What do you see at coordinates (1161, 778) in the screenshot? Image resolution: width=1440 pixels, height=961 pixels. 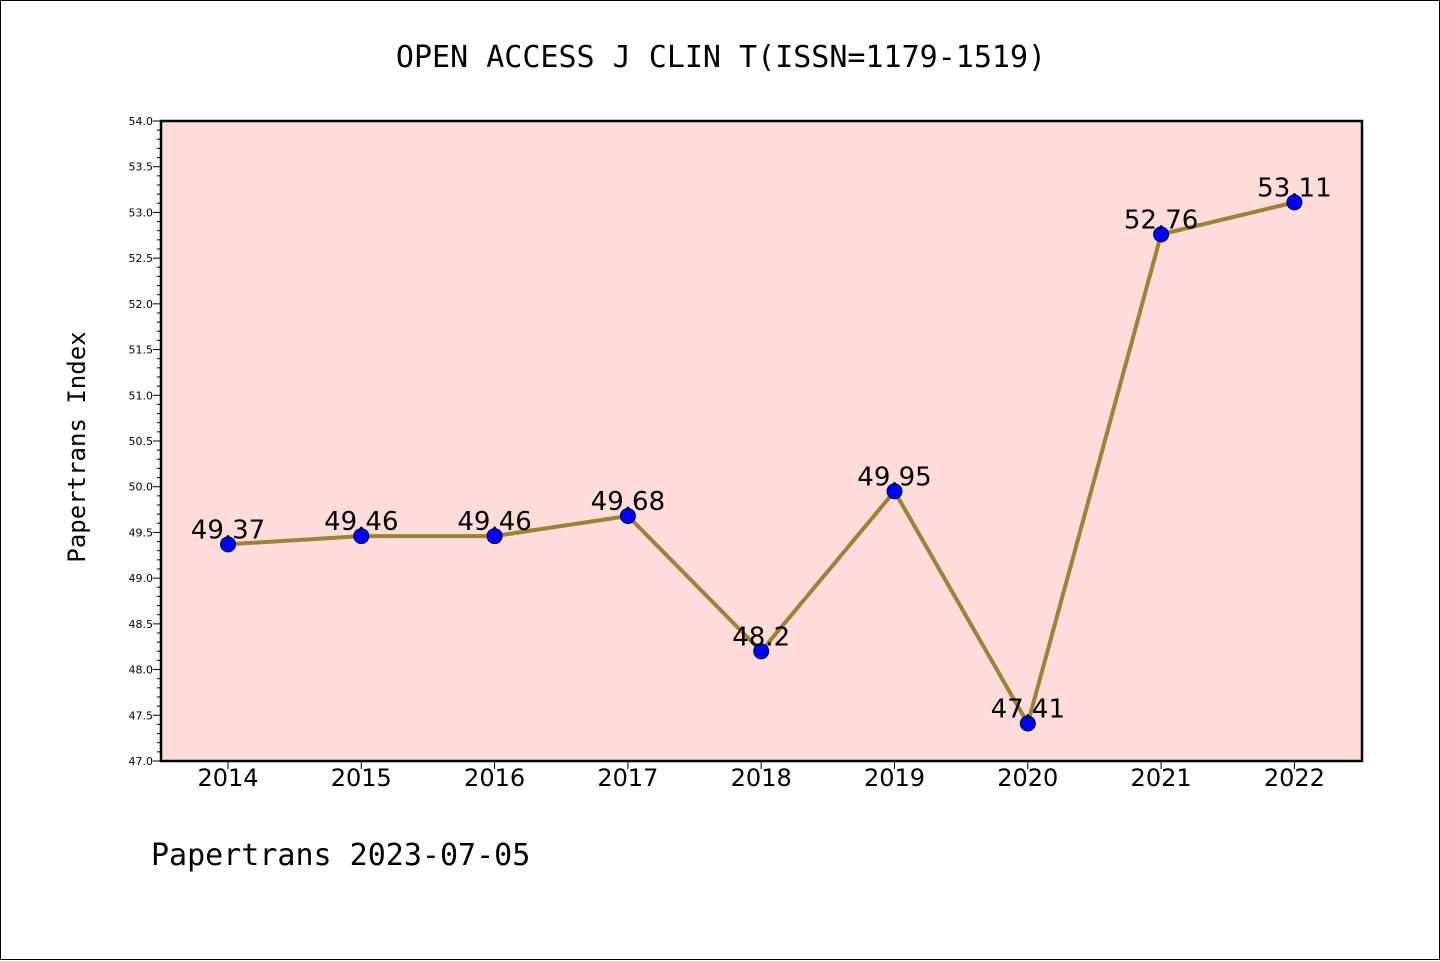 I see `x-tick-label: 2021` at bounding box center [1161, 778].